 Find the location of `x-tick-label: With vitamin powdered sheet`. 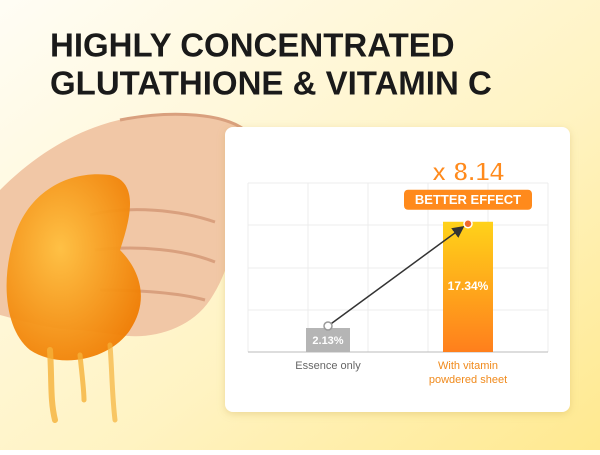

x-tick-label: With vitamin powdered sheet is located at coordinates (468, 373).